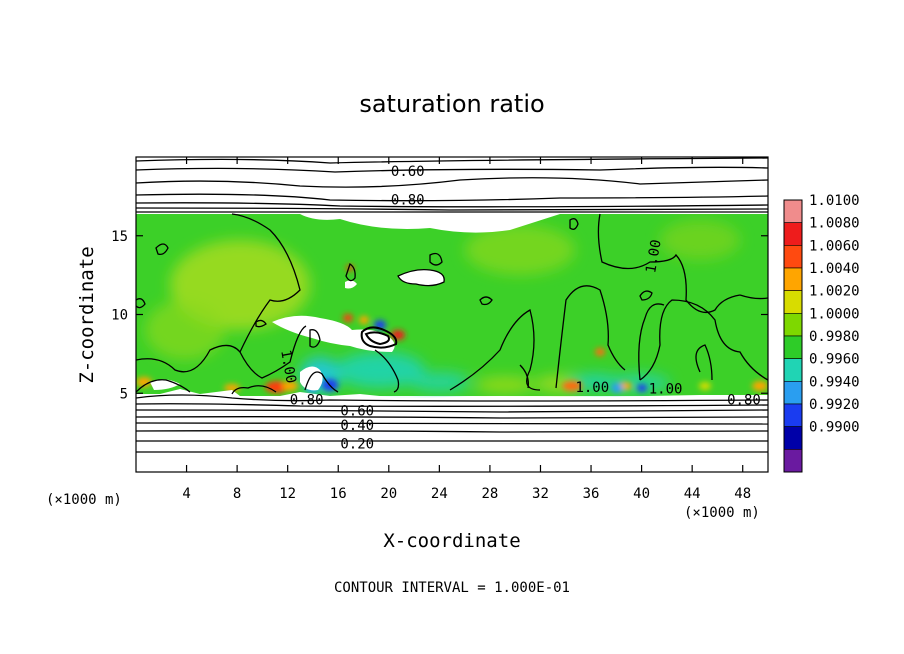  I want to click on x-tick-label: 28, so click(489, 494).